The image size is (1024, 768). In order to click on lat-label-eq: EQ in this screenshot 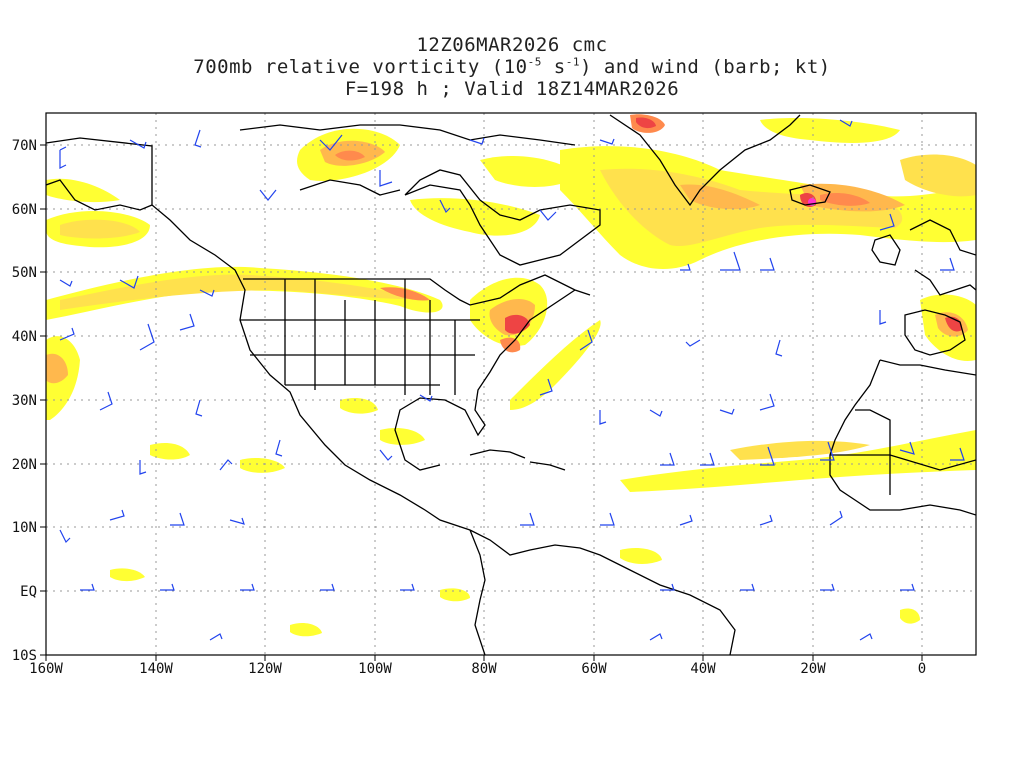, I will do `click(28, 592)`.